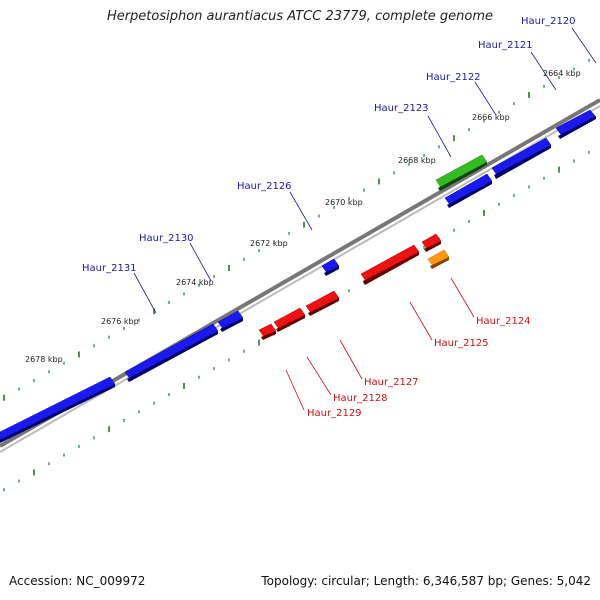 The height and width of the screenshot is (600, 600). I want to click on scale-label: 2664 kbp, so click(562, 73).